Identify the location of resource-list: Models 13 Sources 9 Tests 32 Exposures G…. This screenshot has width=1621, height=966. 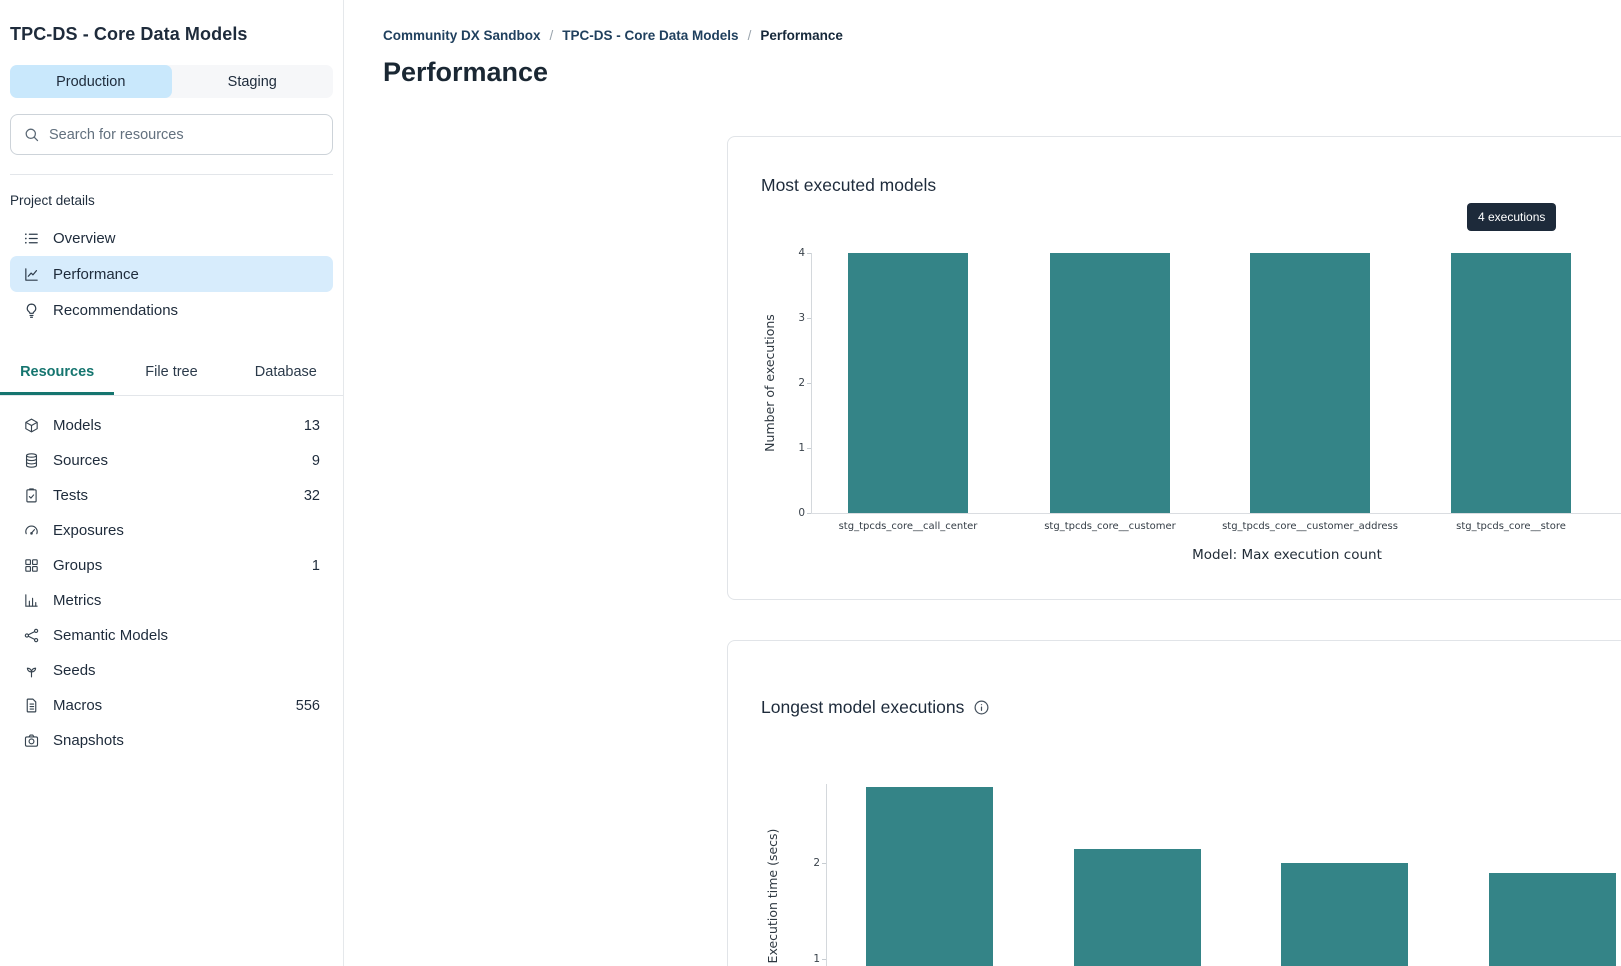
(171, 583).